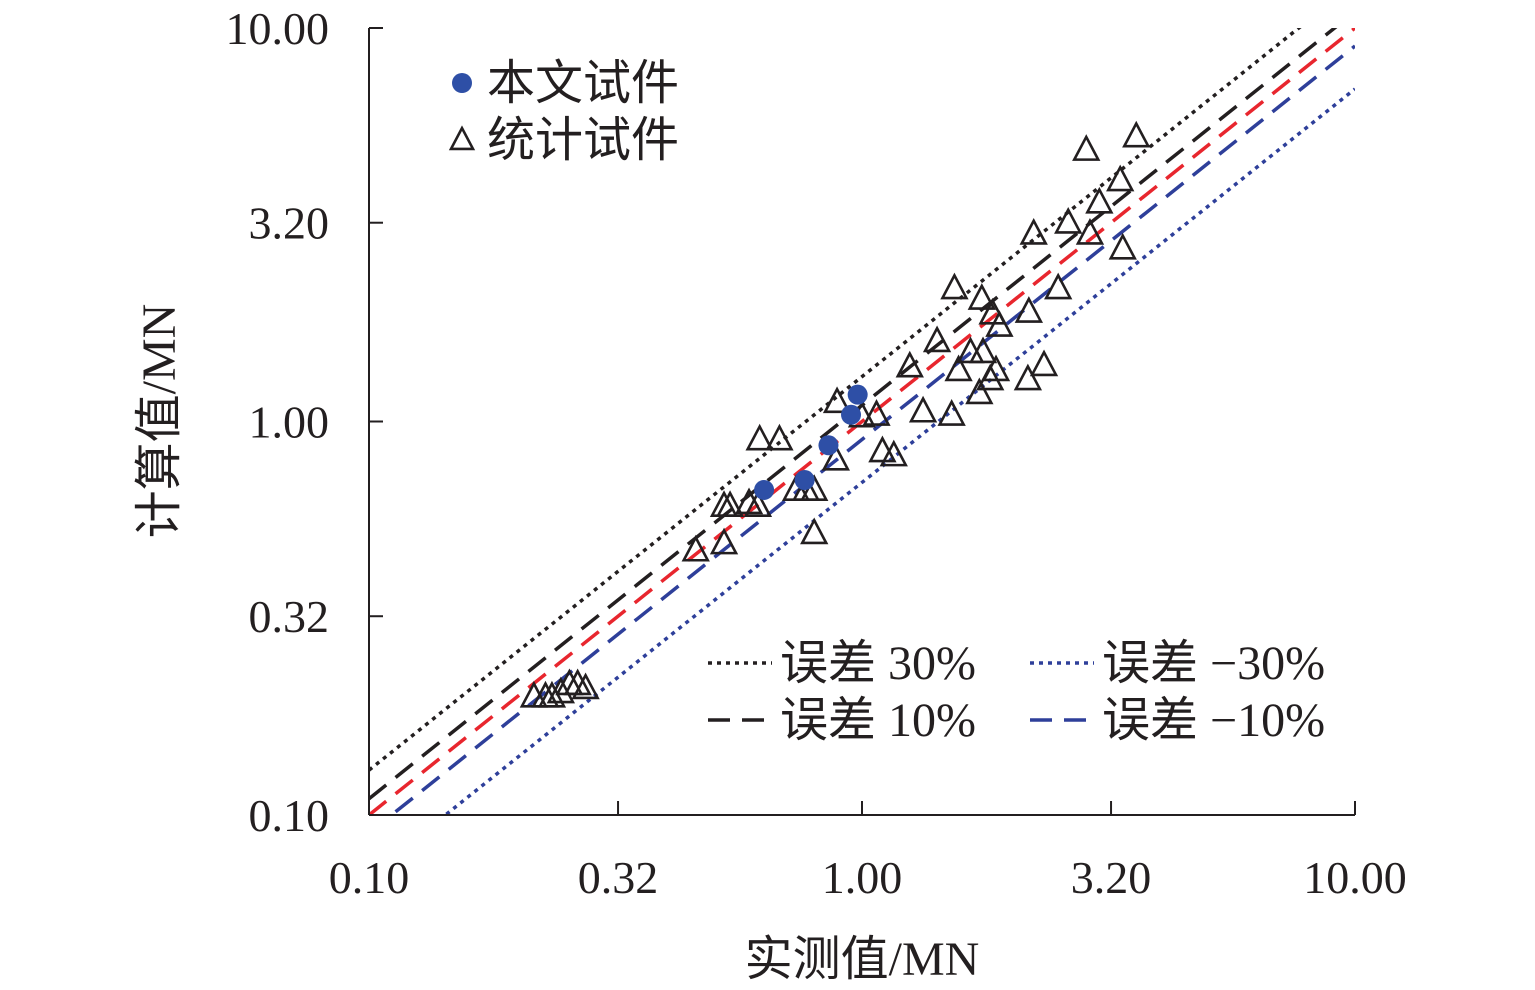 This screenshot has width=1535, height=990. Describe the element at coordinates (583, 140) in the screenshot. I see `legend-label: 统计试件` at that location.